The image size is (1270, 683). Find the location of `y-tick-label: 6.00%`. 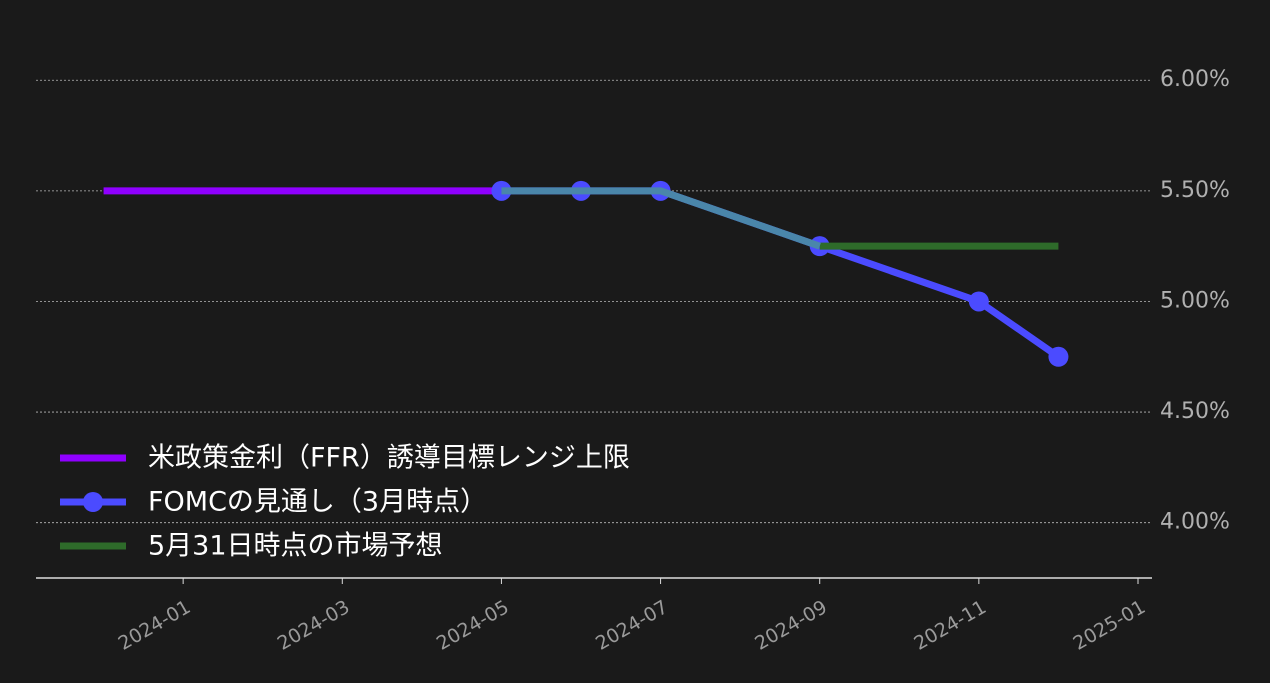

y-tick-label: 6.00% is located at coordinates (1195, 79).